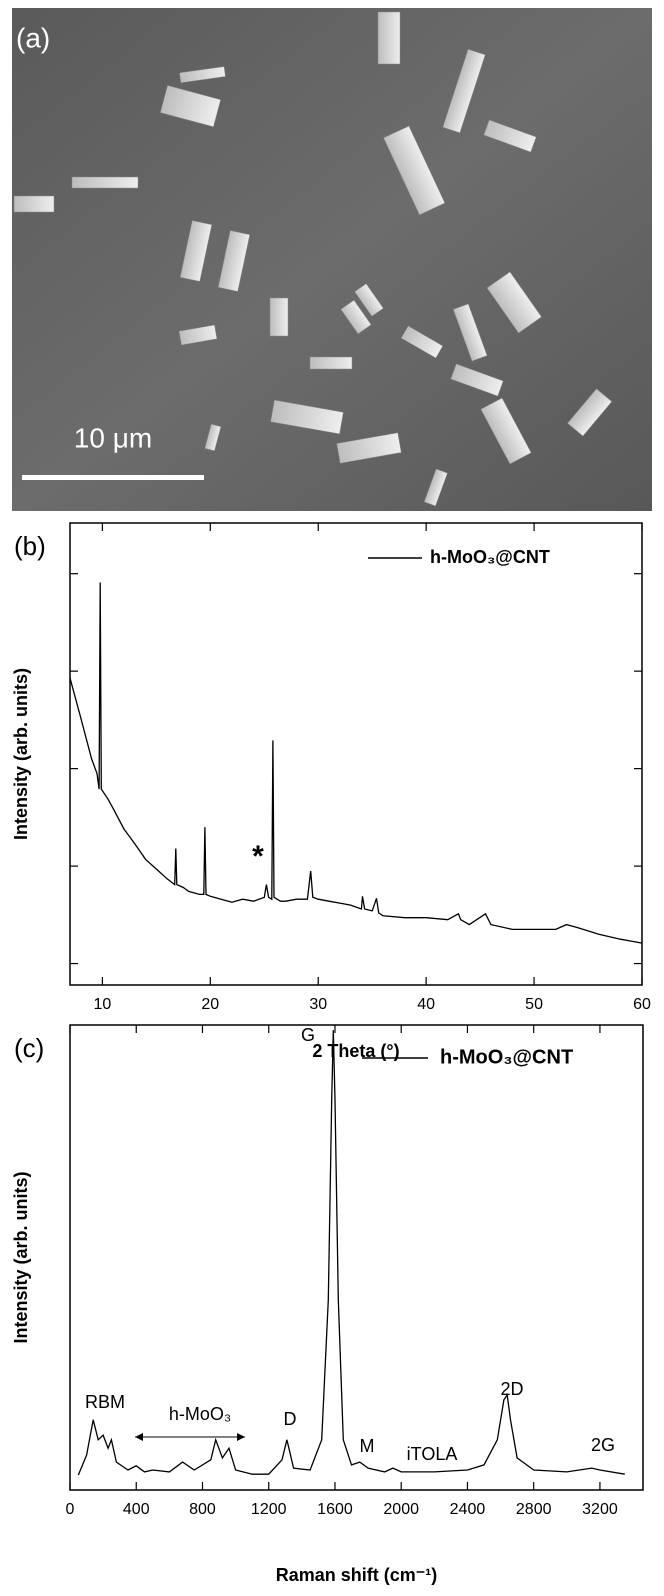 This screenshot has width=664, height=1596. Describe the element at coordinates (30, 546) in the screenshot. I see `panel-label: (b)` at that location.